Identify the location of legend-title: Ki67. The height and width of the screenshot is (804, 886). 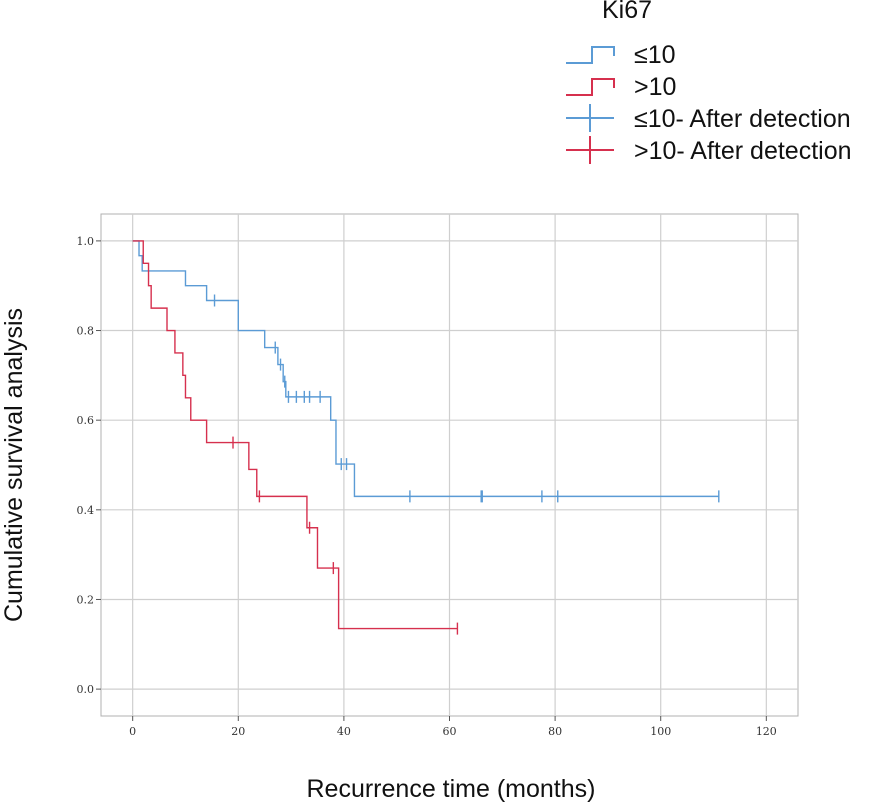
(627, 12).